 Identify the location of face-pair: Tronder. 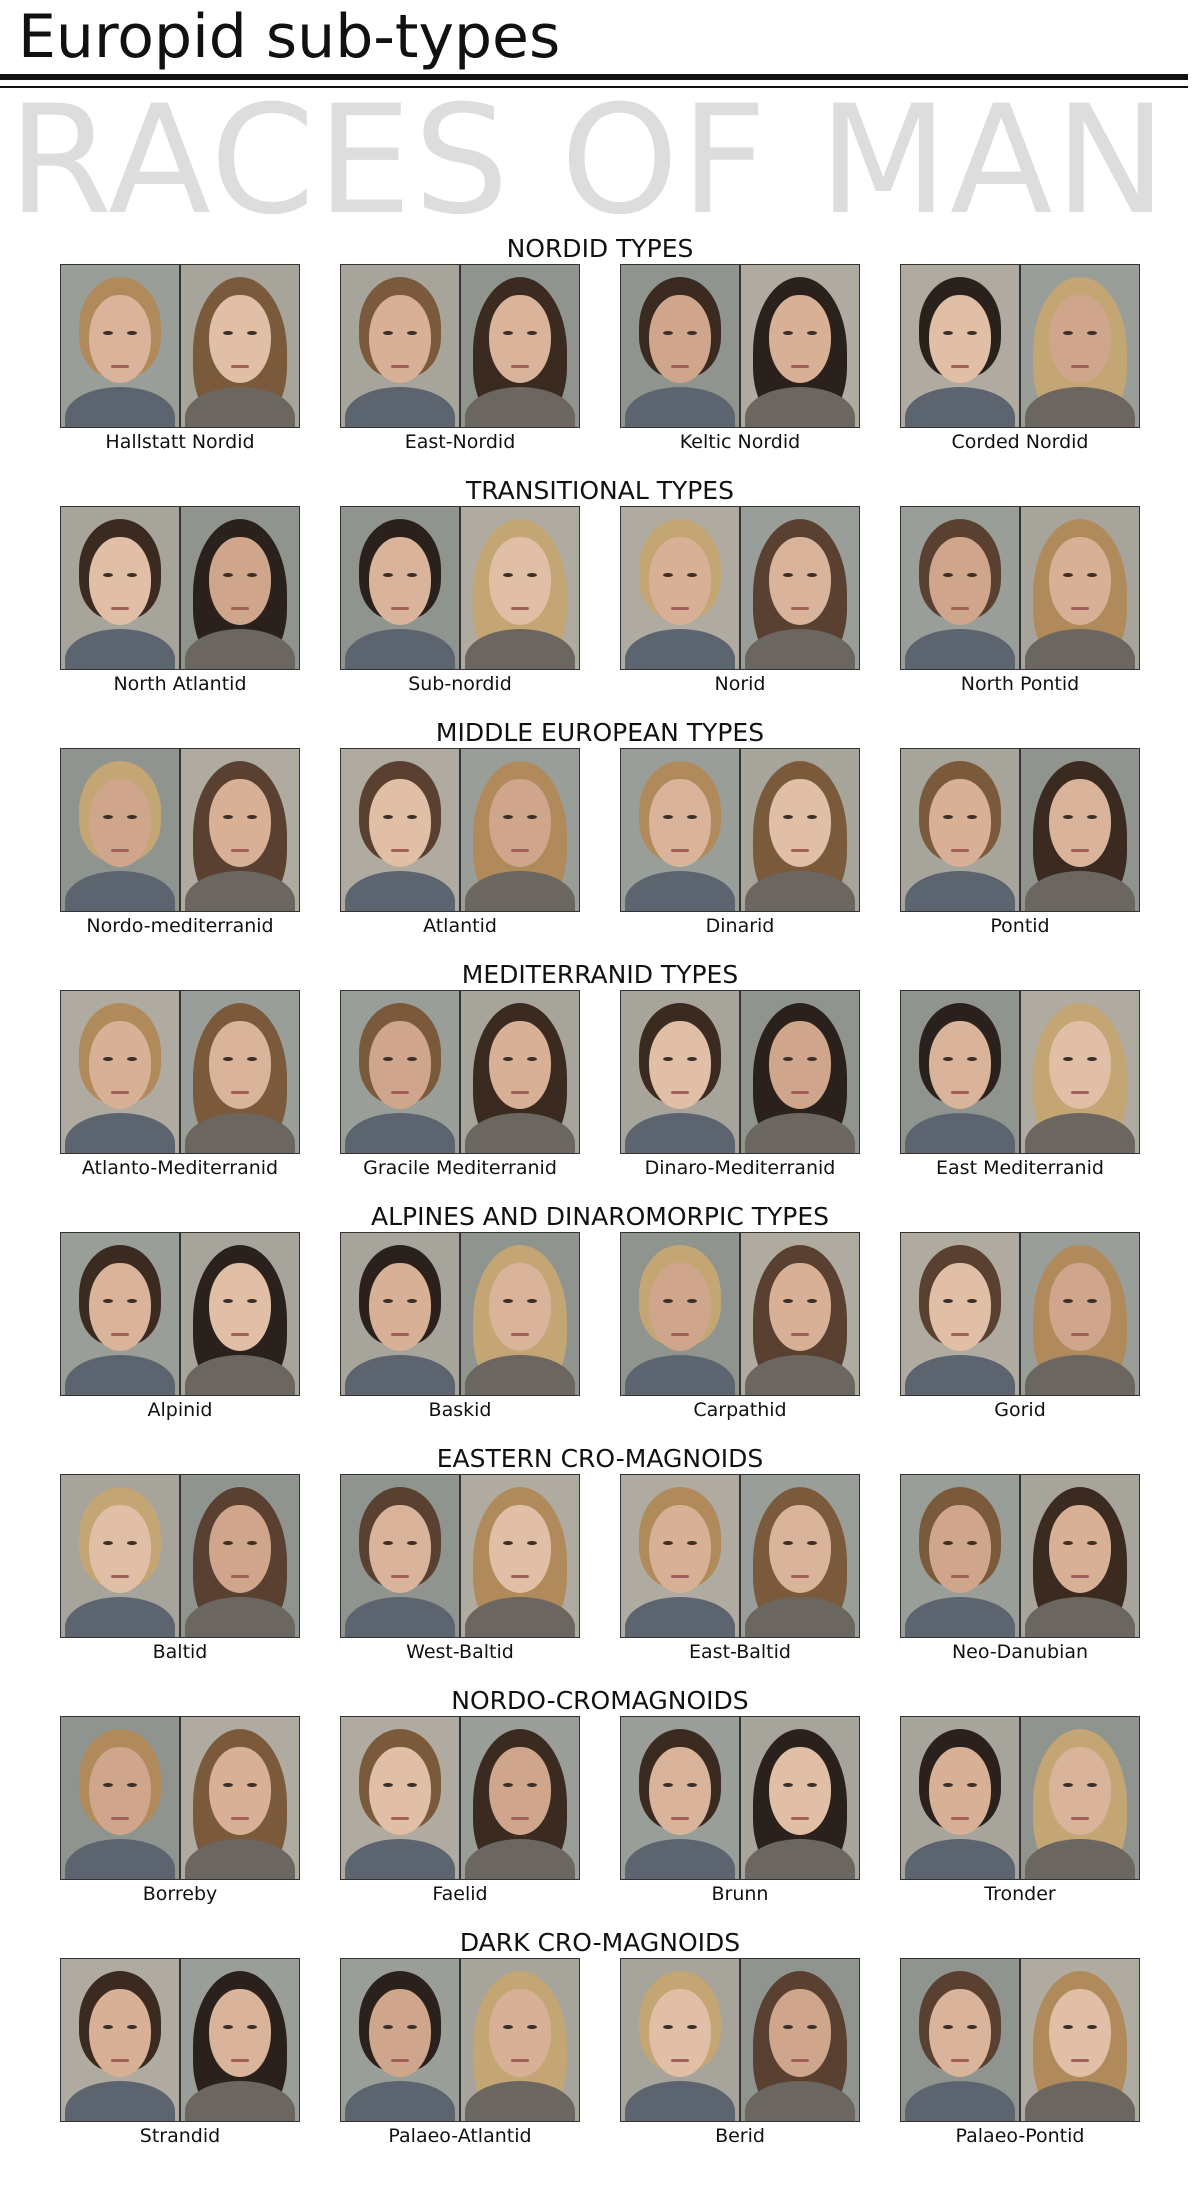
(1020, 1812).